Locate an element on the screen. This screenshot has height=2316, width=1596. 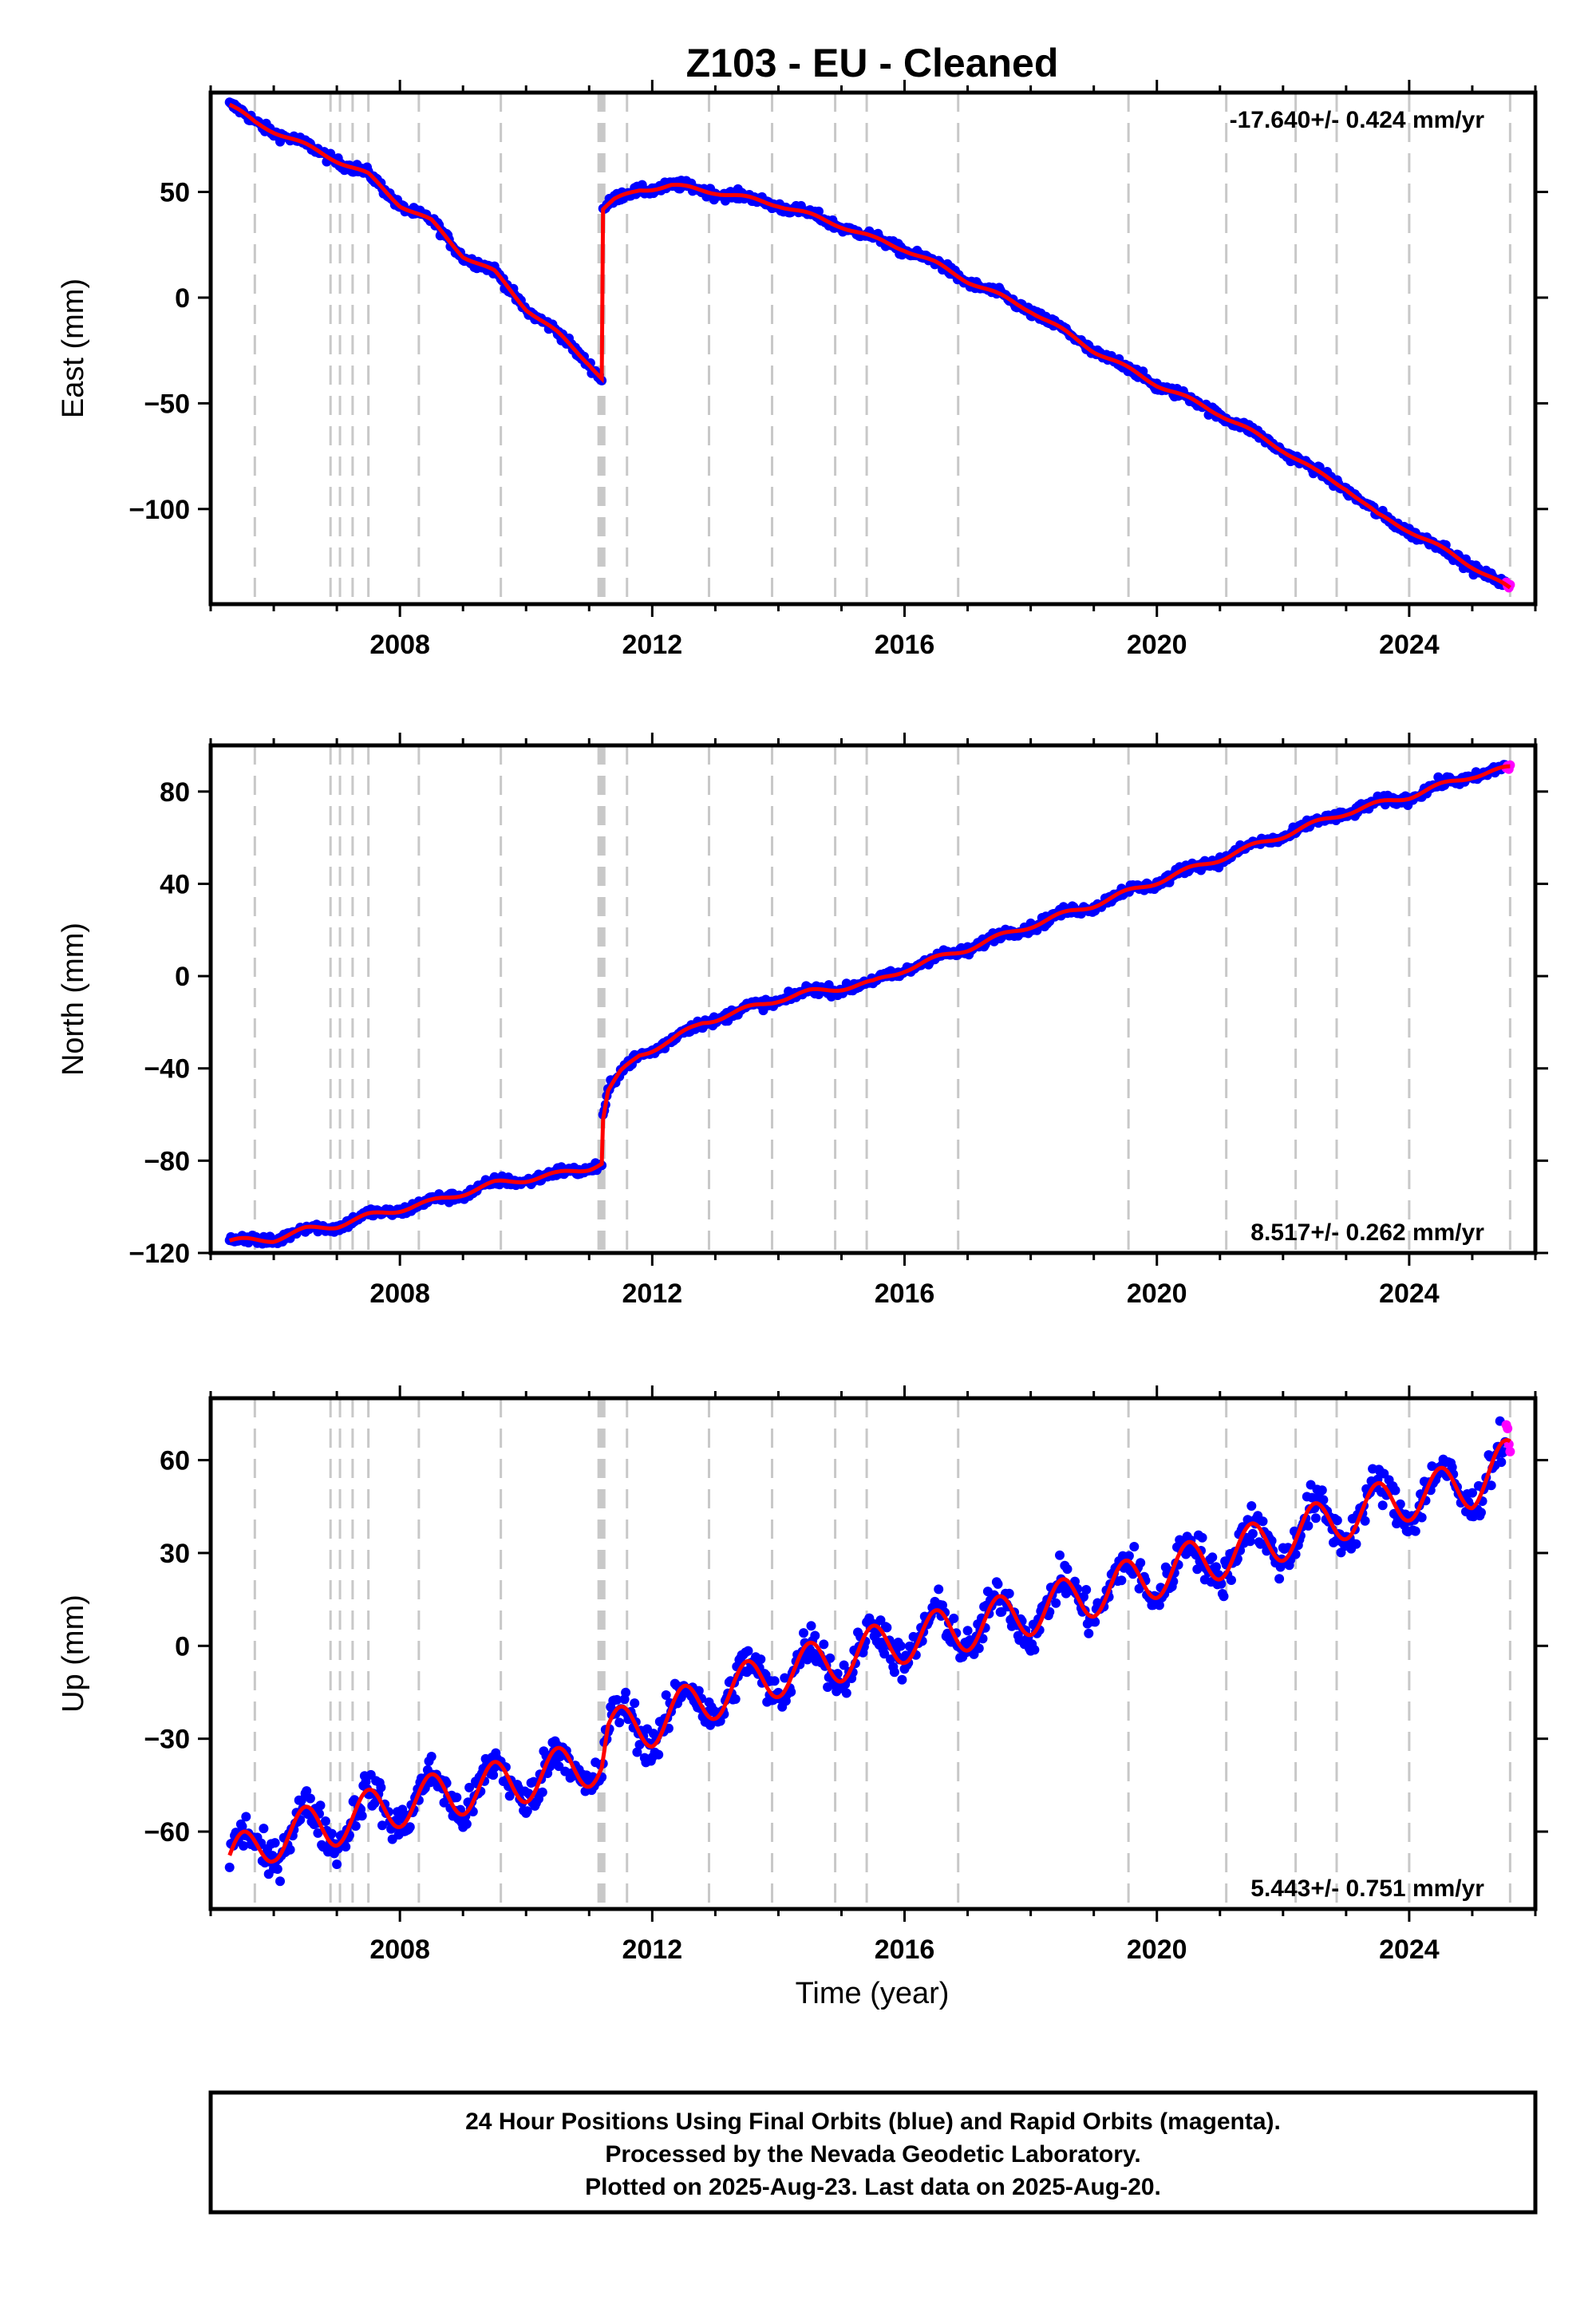
rate-label: -17.640+/- 0.424 mm/yr is located at coordinates (1357, 120).